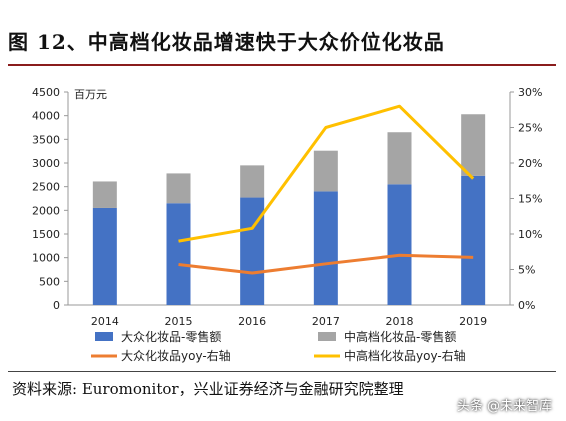 This screenshot has width=566, height=421. I want to click on title-divider, so click(282, 65).